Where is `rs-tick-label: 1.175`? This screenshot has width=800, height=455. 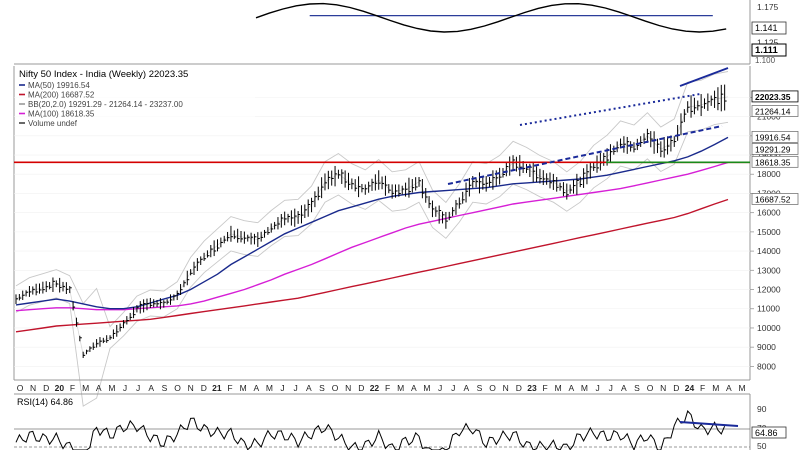
rs-tick-label: 1.175 is located at coordinates (768, 7).